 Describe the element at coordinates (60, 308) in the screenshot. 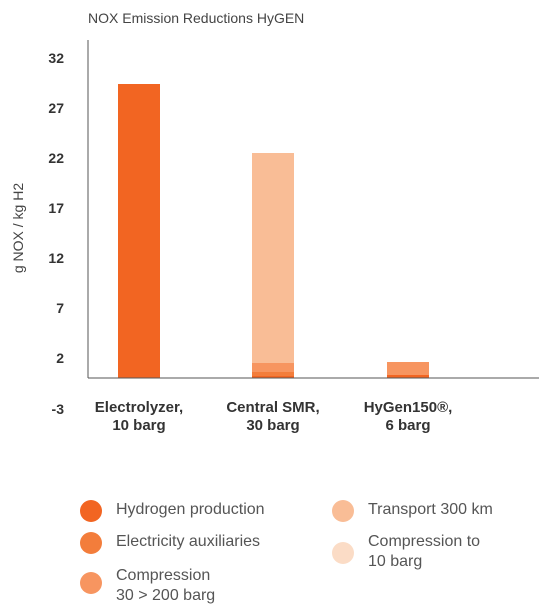

I see `y-tick-label: 7` at that location.